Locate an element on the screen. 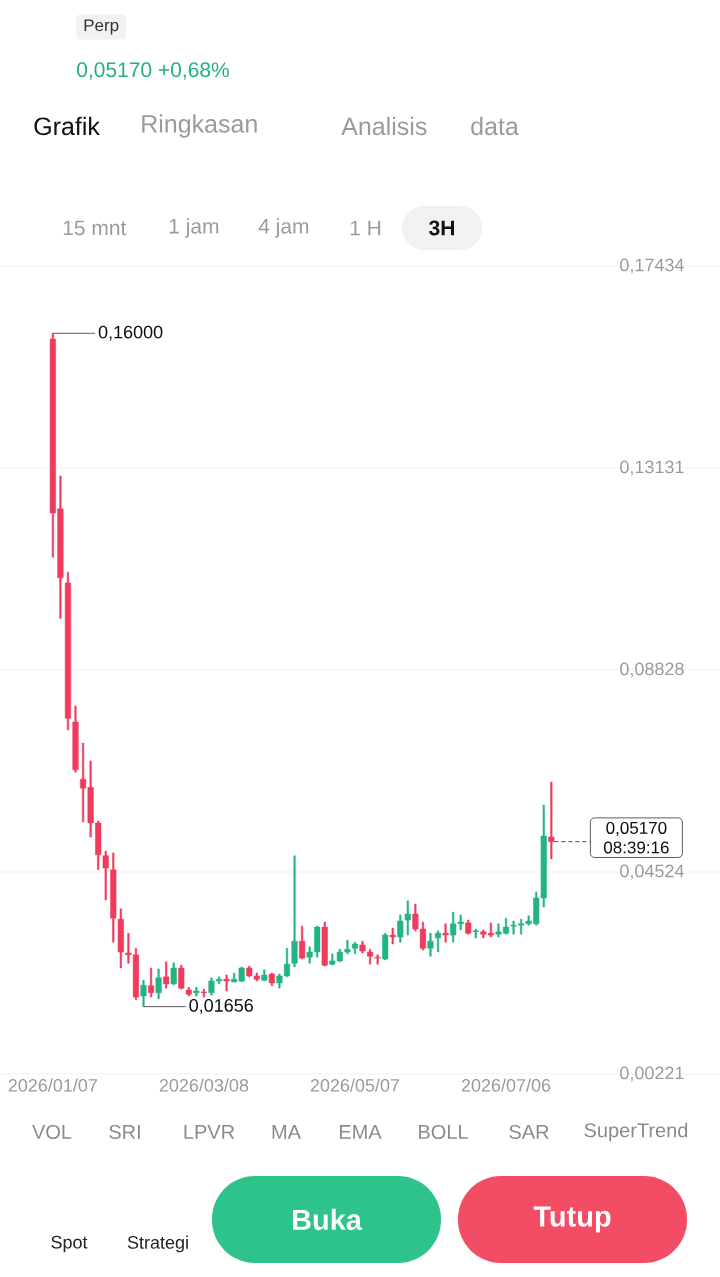 The width and height of the screenshot is (720, 1277). text: Analisis is located at coordinates (384, 126).